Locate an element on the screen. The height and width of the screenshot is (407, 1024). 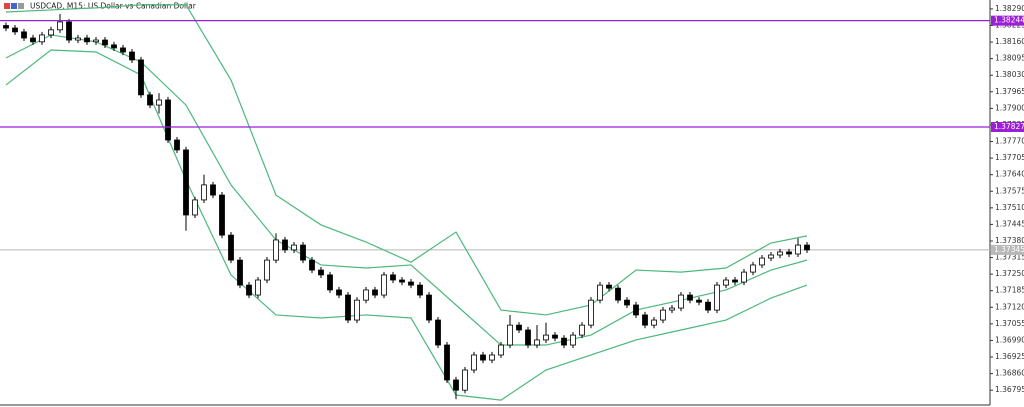
y-tick-label: 1.37770 is located at coordinates (1009, 141).